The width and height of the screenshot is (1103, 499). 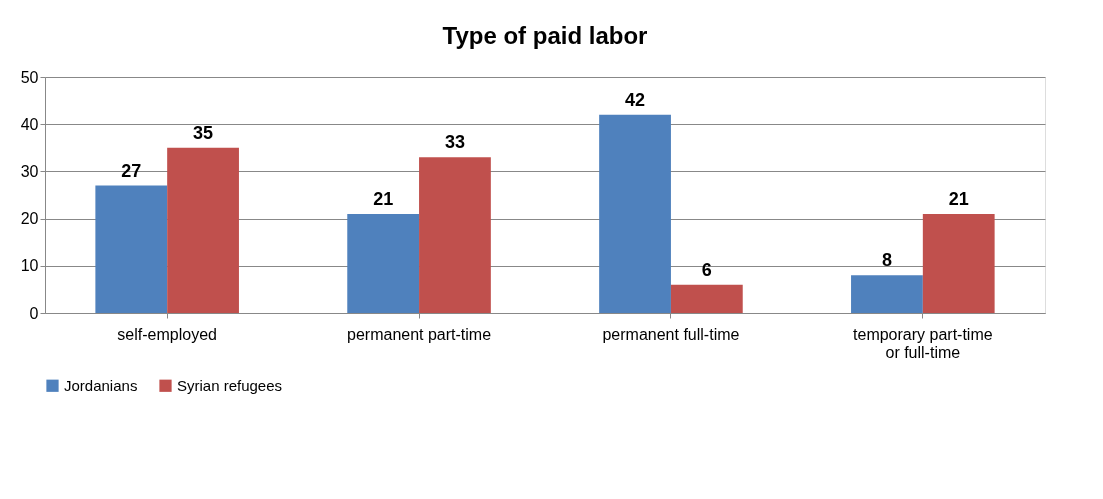 I want to click on x-tick-label: permanent part-time, so click(x=419, y=334).